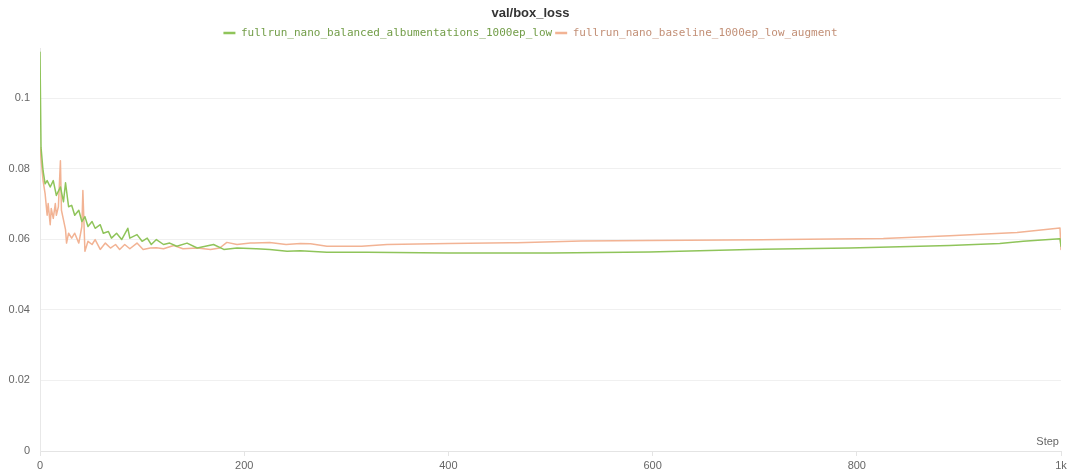 This screenshot has height=476, width=1074. I want to click on x-tick-label: 1k, so click(1061, 464).